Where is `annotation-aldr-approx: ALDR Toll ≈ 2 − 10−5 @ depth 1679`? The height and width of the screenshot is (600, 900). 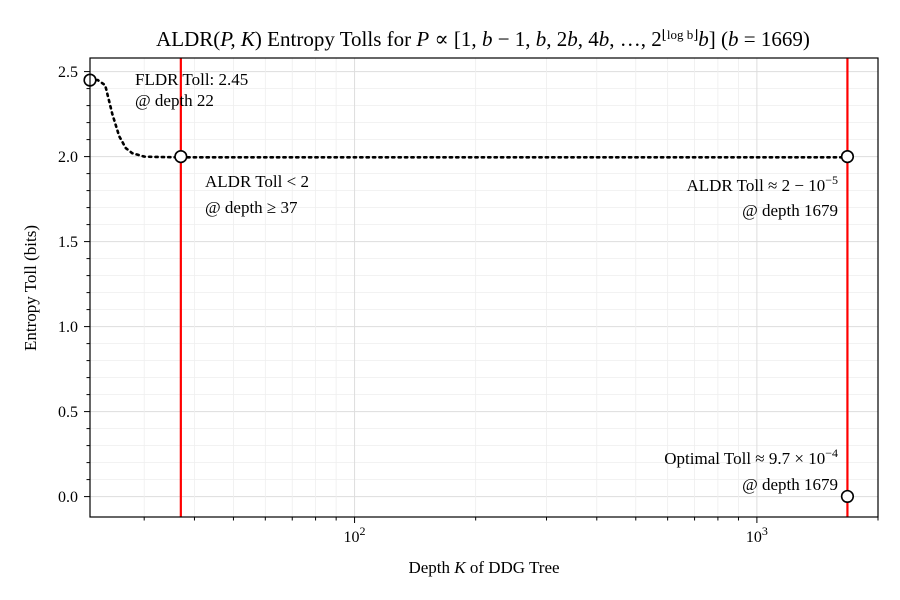
annotation-aldr-approx: ALDR Toll ≈ 2 − 10−5 @ depth 1679 is located at coordinates (762, 196).